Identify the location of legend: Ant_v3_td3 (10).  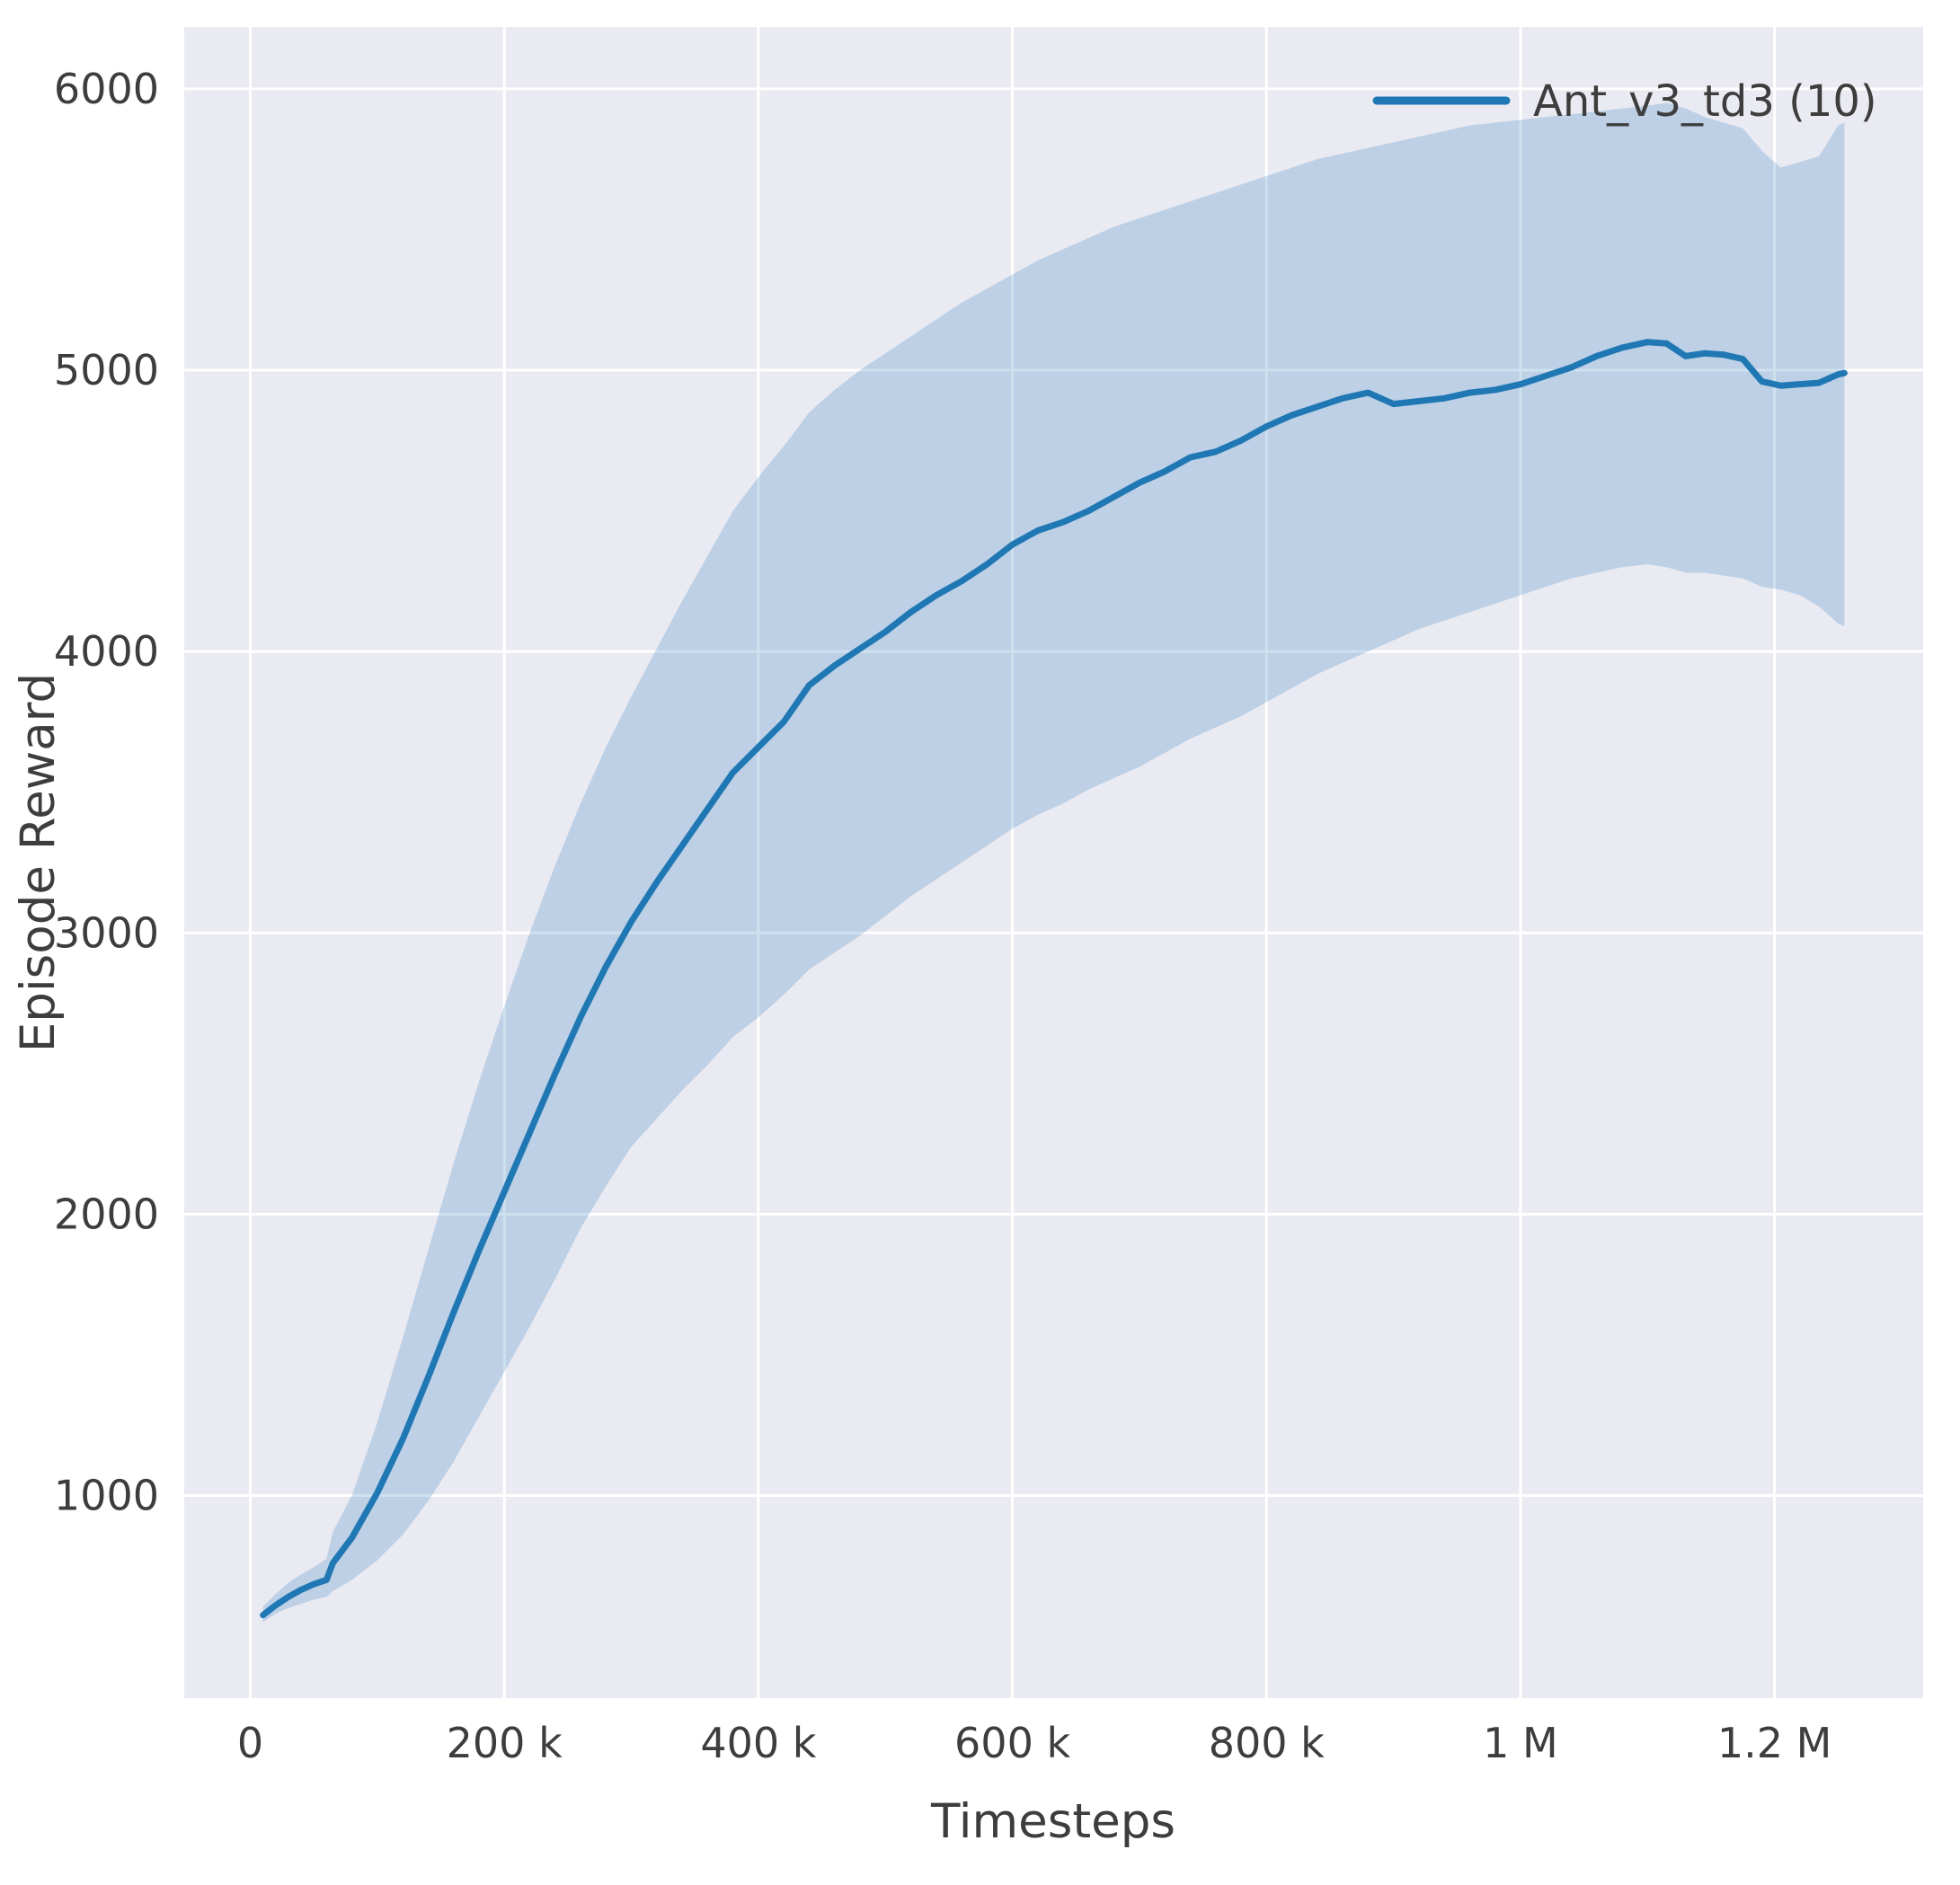
(1625, 101).